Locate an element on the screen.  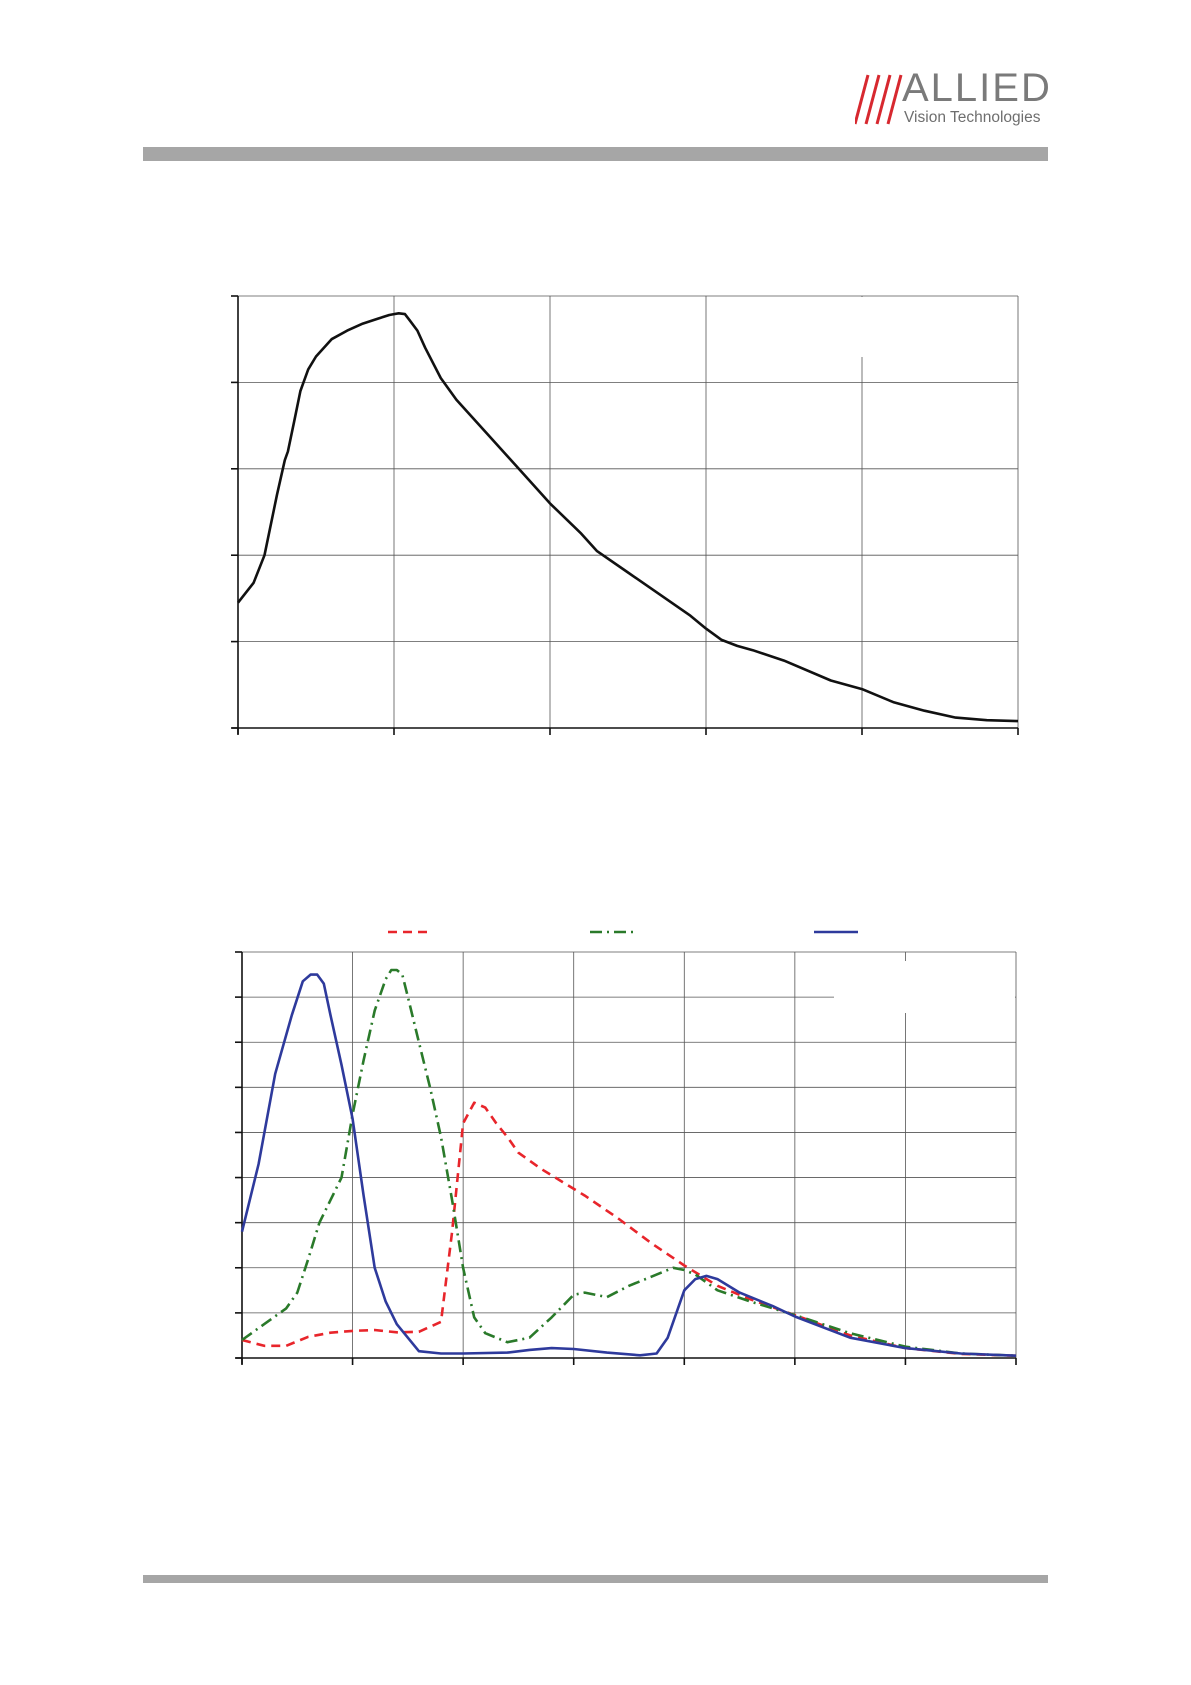
logo-slashes is located at coordinates (879, 99).